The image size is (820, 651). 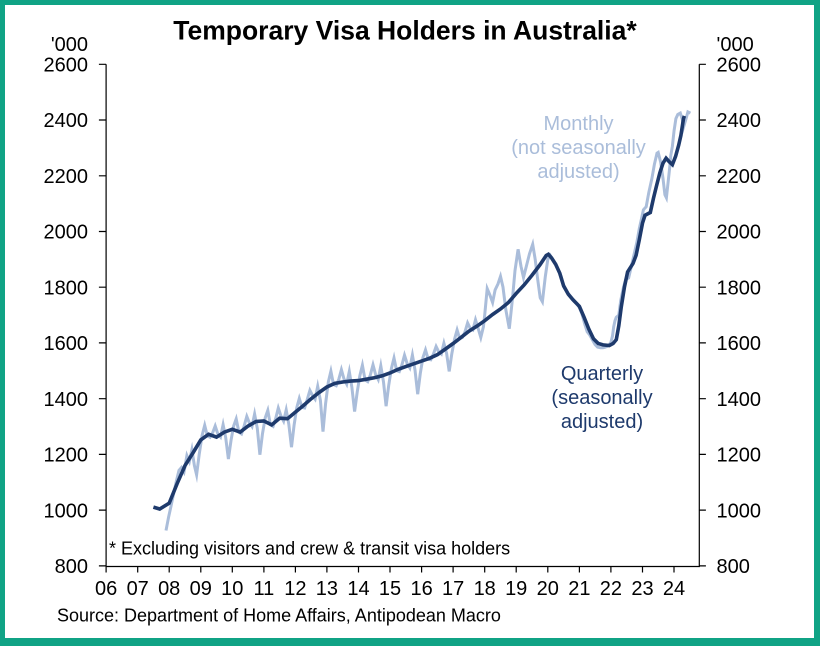 I want to click on svg-text: 18, so click(x=485, y=589).